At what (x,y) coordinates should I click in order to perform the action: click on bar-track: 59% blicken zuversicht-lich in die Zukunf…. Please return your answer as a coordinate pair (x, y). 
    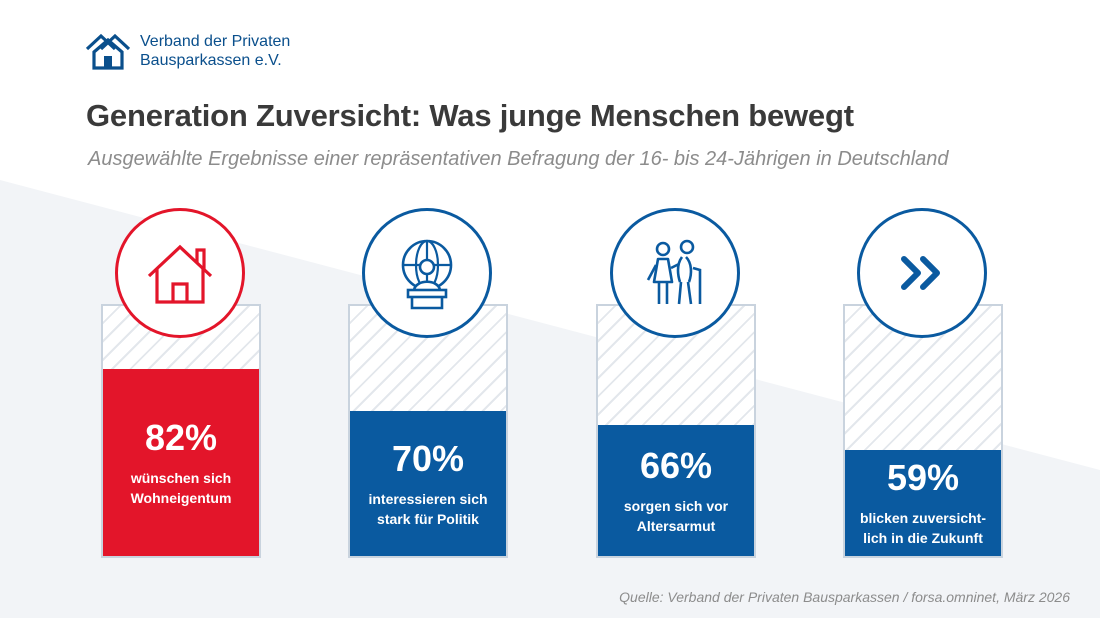
    Looking at the image, I should click on (923, 431).